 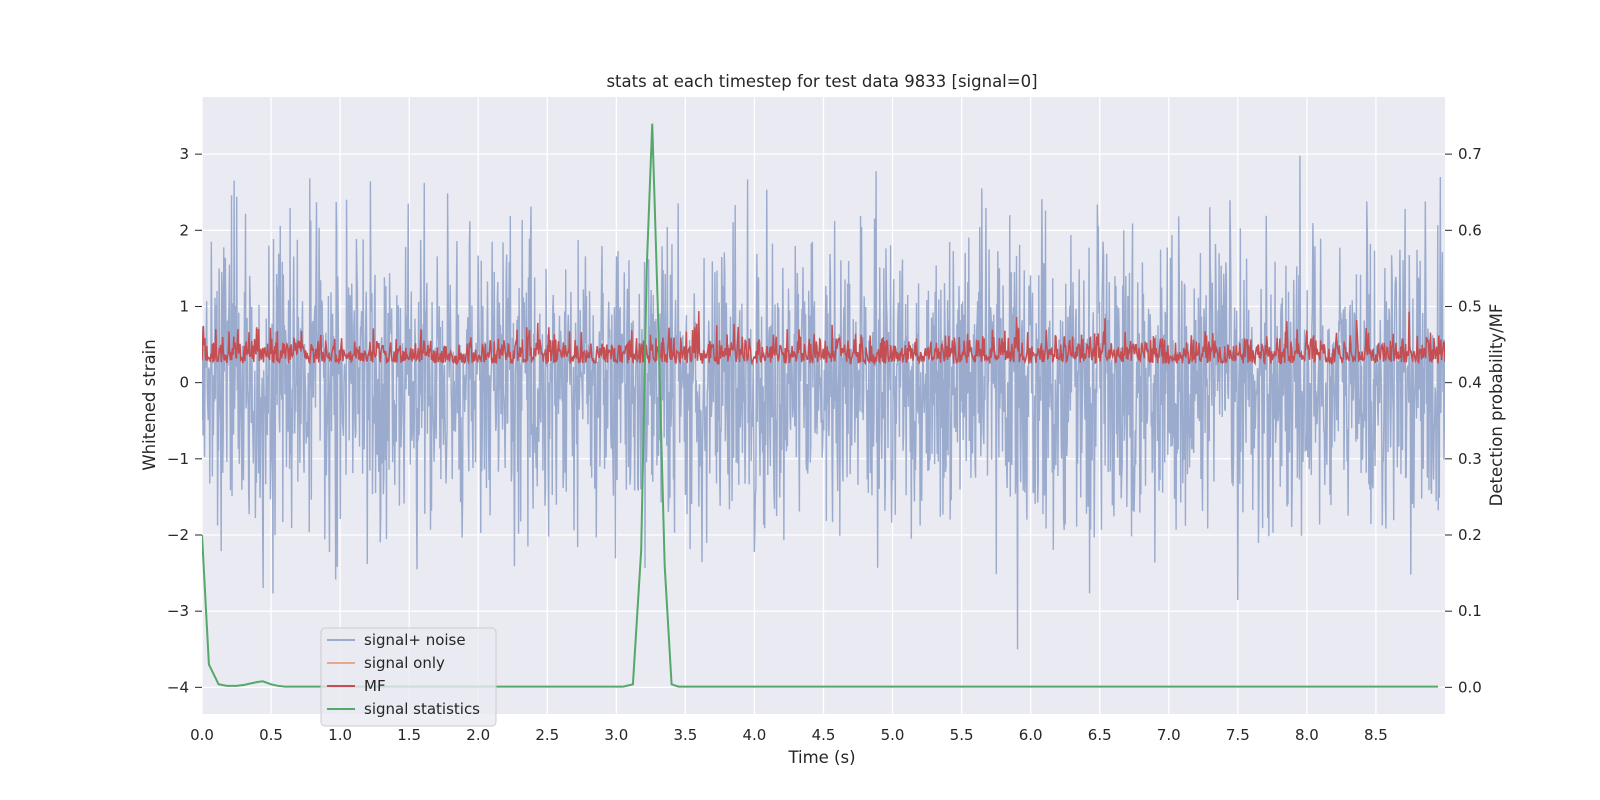 What do you see at coordinates (422, 709) in the screenshot?
I see `legend-item: signal statistics` at bounding box center [422, 709].